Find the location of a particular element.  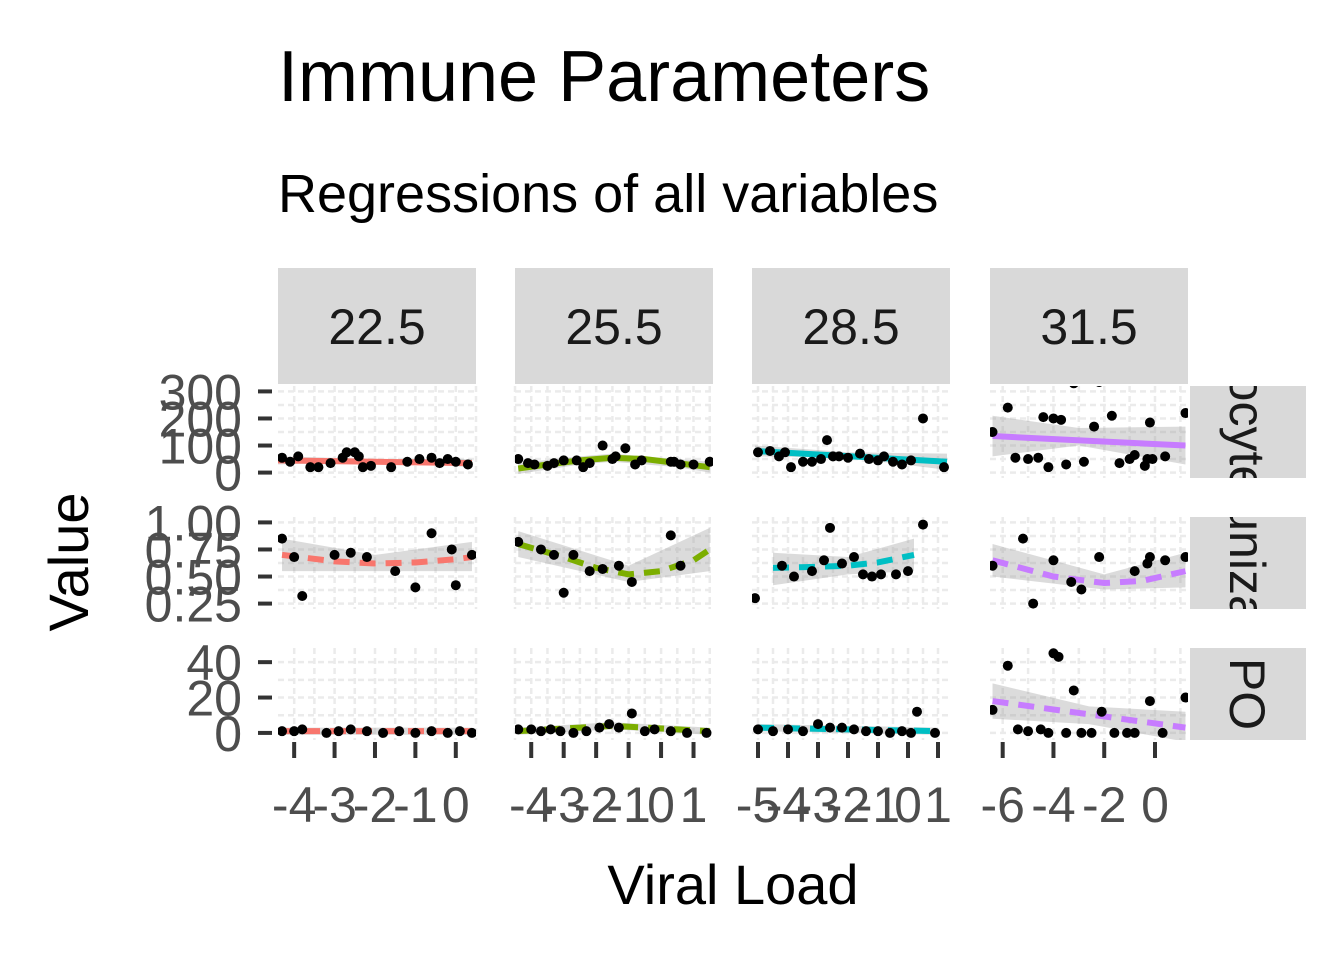

y-tick-label: 20 is located at coordinates (214, 699).